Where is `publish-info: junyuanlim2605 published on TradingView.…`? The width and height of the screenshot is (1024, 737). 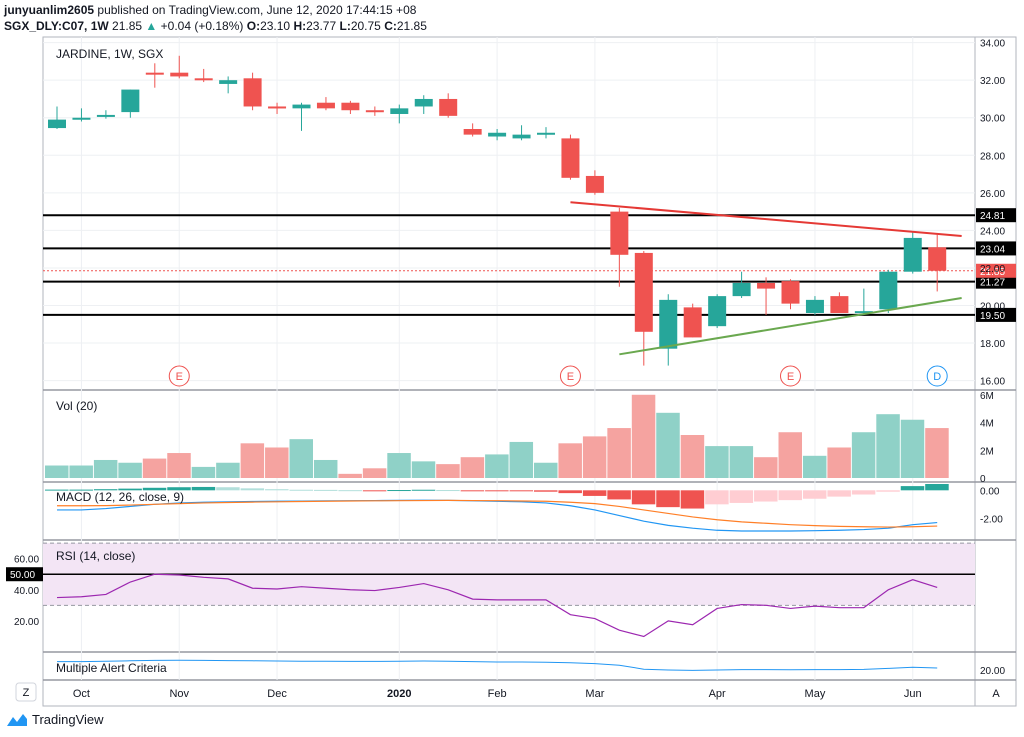
publish-info: junyuanlim2605 published on TradingView.… is located at coordinates (210, 10).